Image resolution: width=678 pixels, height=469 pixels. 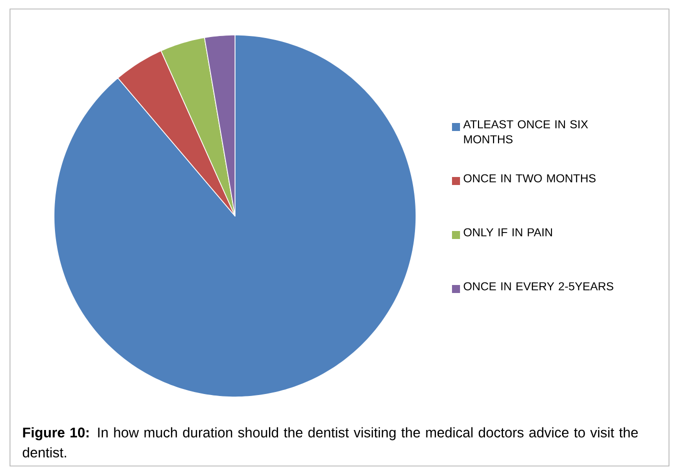 I want to click on legend-label: ONLY IF IN PAIN, so click(x=508, y=232).